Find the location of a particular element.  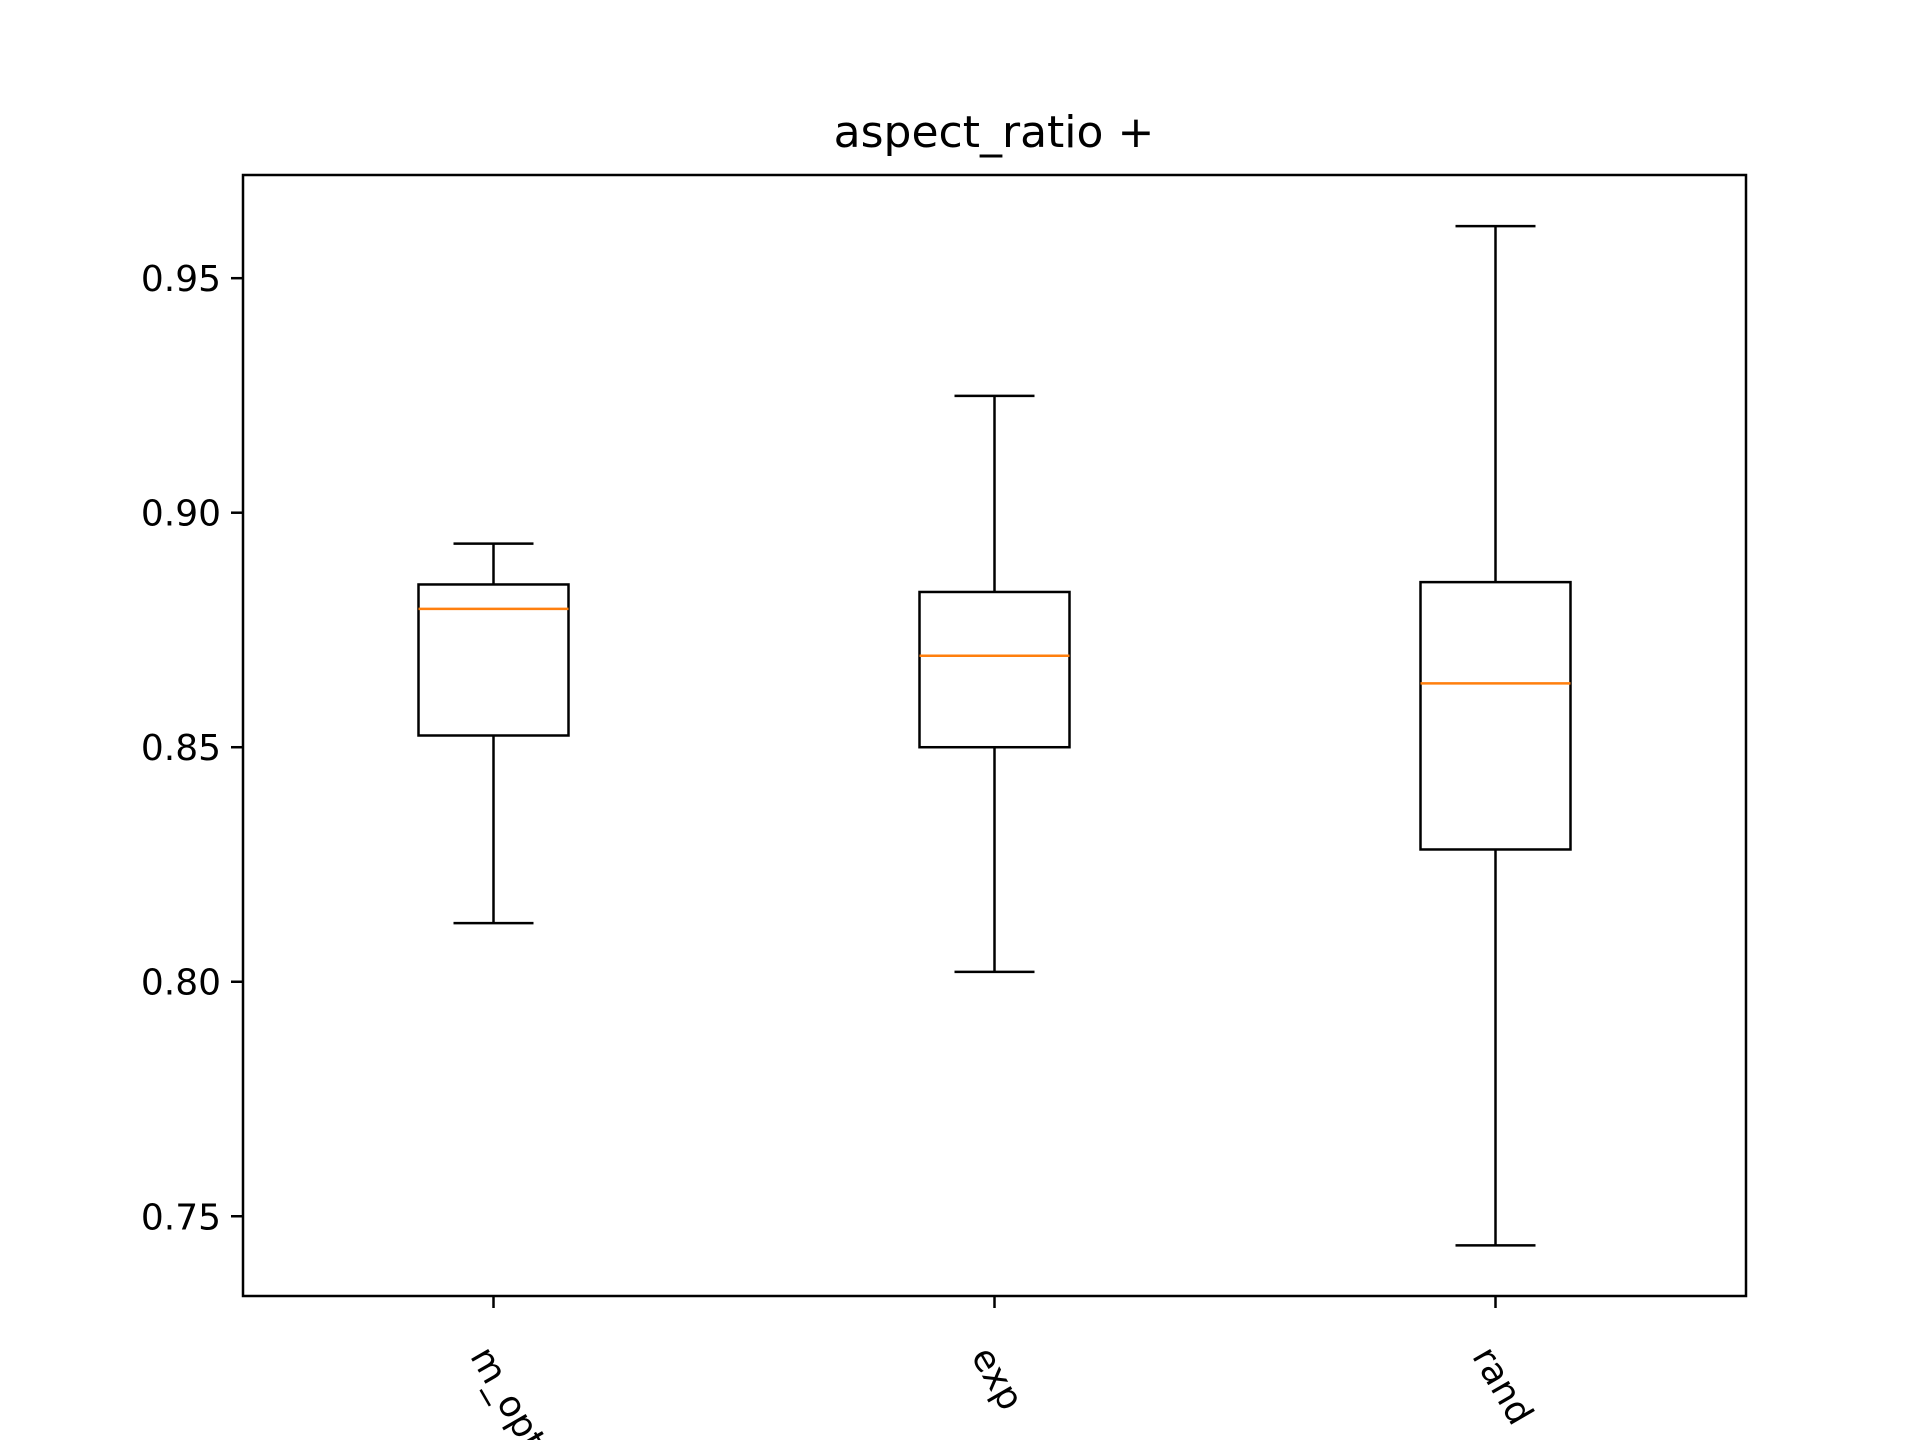

y-tick-label: 0.90 is located at coordinates (181, 514).